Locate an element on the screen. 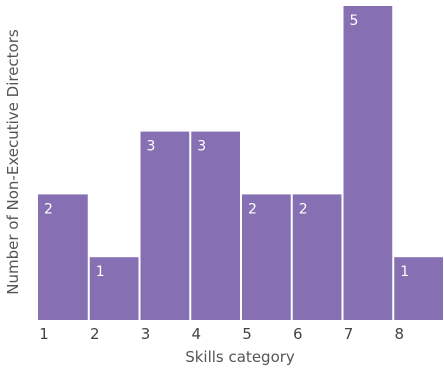  x-tick-label-1: 1 is located at coordinates (44, 334).